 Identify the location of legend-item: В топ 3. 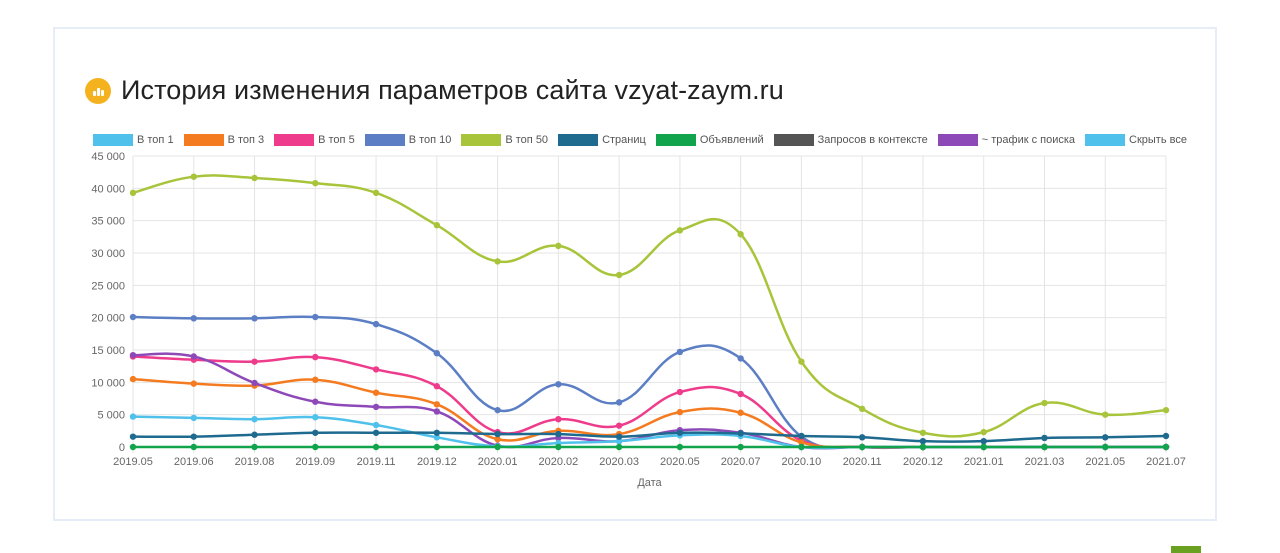
(224, 140).